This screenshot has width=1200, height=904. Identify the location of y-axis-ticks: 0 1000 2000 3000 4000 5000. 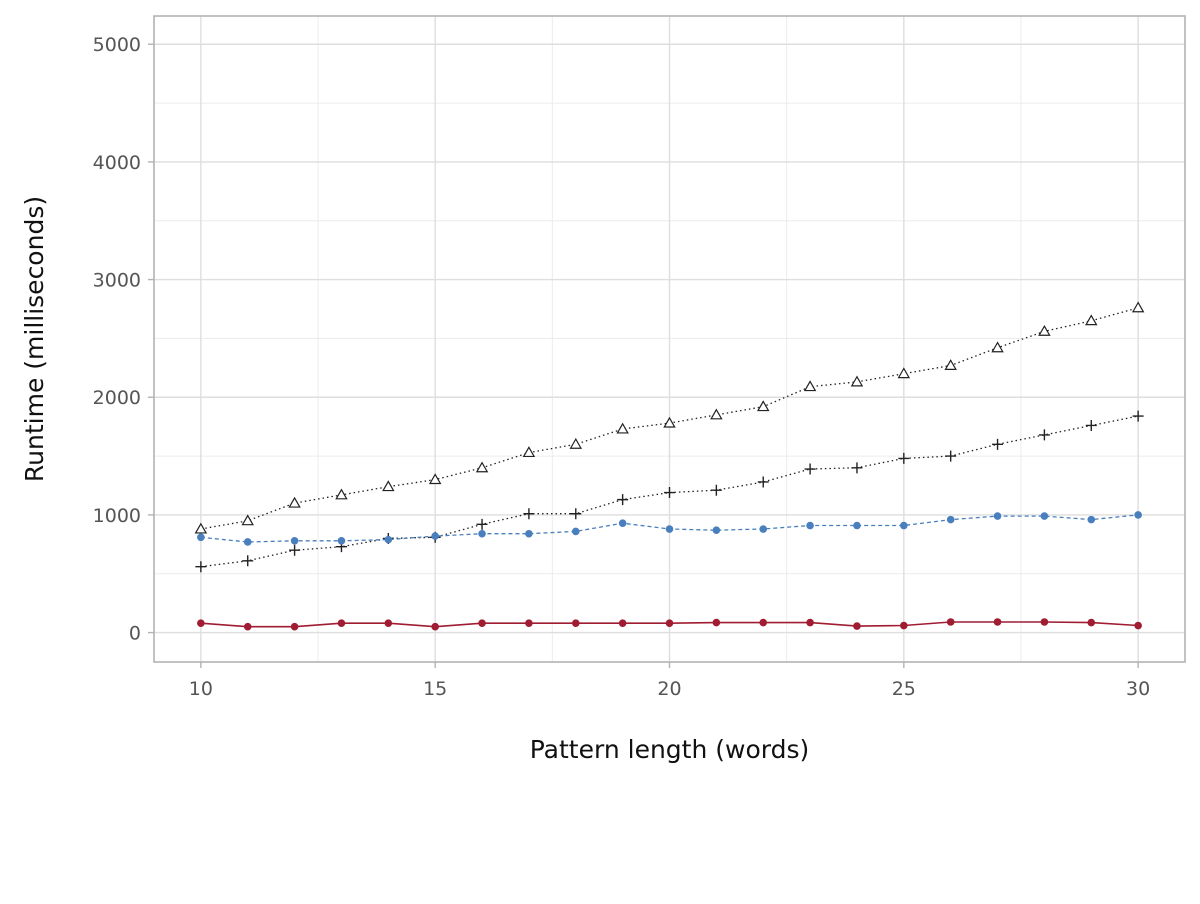
(123, 339).